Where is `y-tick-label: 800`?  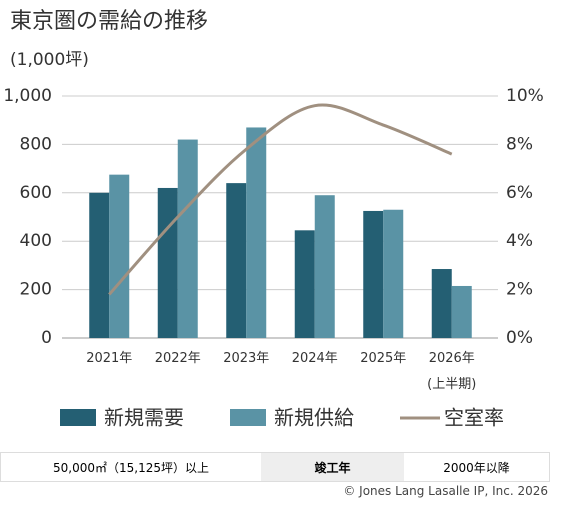
y-tick-label: 800 is located at coordinates (36, 144).